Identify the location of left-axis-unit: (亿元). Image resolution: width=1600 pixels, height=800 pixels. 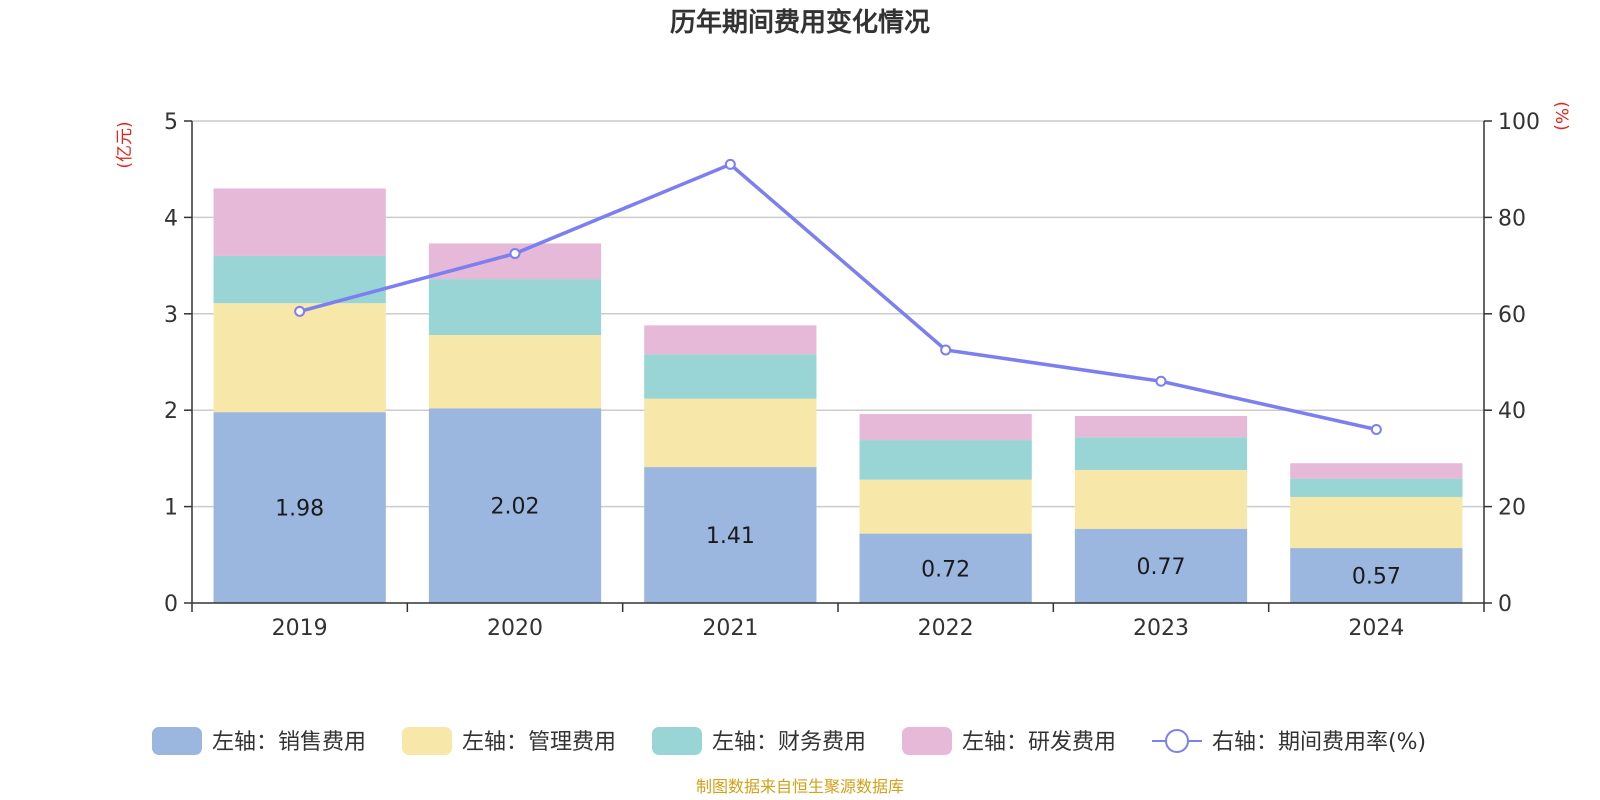
(125, 144).